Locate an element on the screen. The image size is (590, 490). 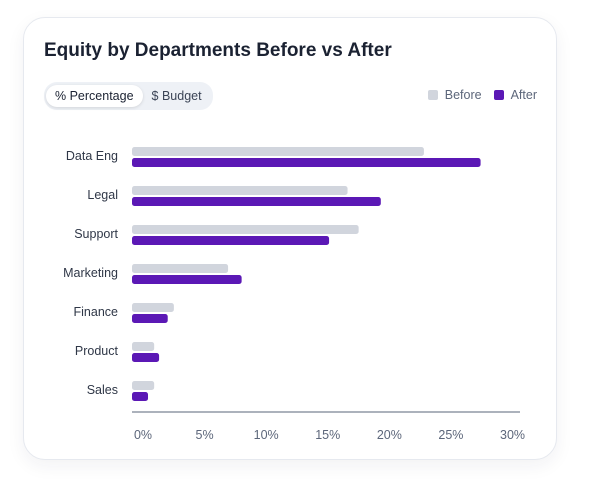
category-label: Sales is located at coordinates (102, 390).